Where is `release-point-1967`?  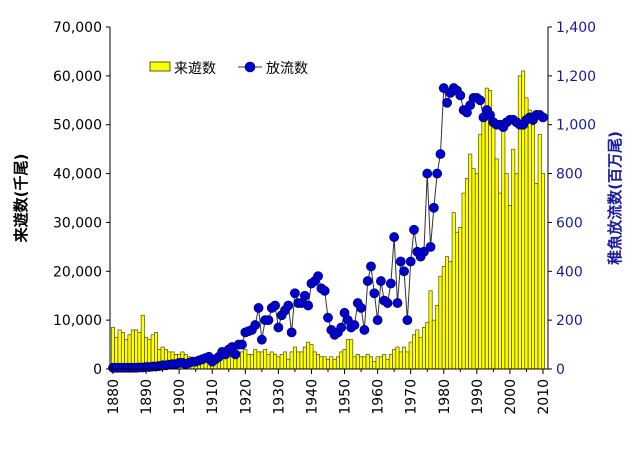
release-point-1967 is located at coordinates (400, 261).